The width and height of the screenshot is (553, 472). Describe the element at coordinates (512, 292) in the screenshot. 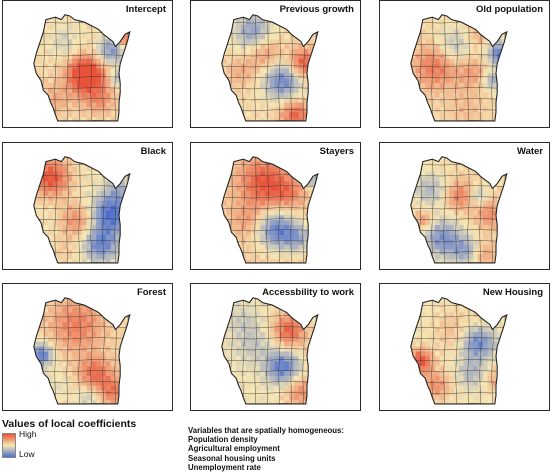

I see `panel-title: New Housing` at that location.